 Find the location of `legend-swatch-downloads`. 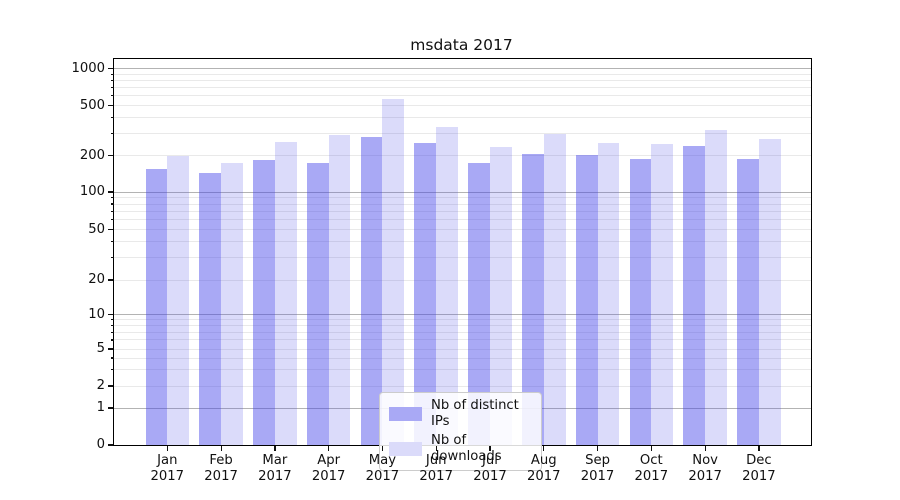

legend-swatch-downloads is located at coordinates (405, 449).